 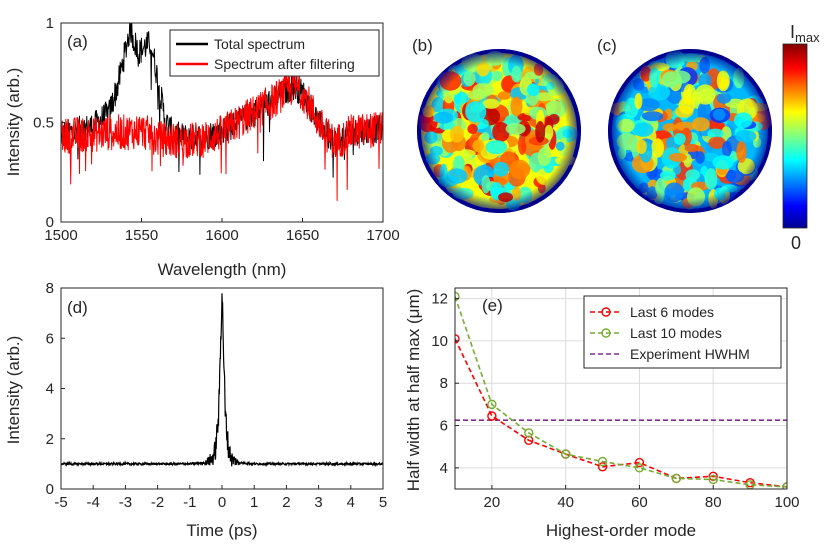 What do you see at coordinates (786, 502) in the screenshot?
I see `x-tick-label: 100` at bounding box center [786, 502].